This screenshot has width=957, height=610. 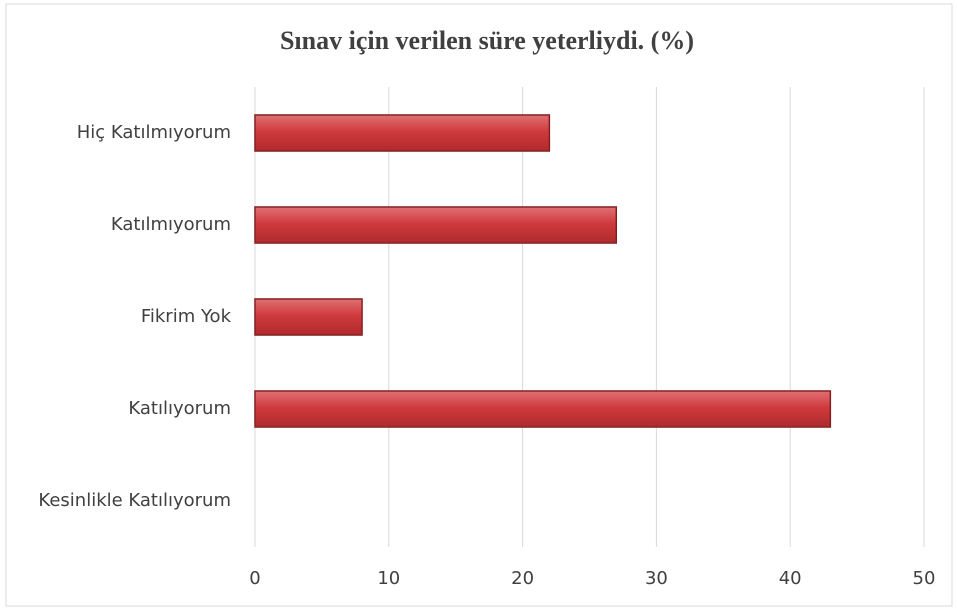 I want to click on x-tick-label: 50, so click(x=924, y=578).